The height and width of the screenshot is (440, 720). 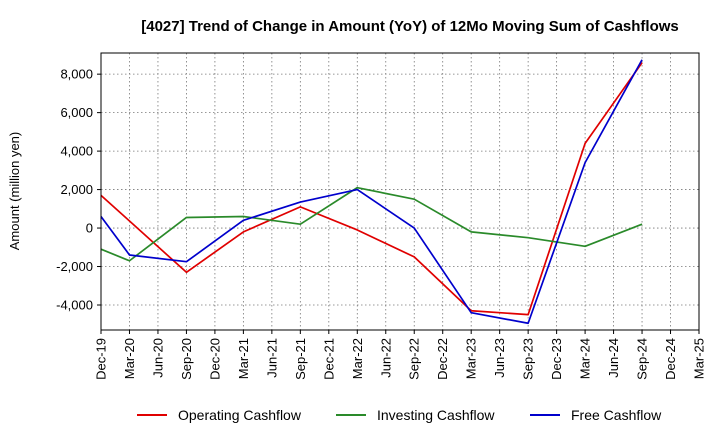 I want to click on y-tick-label: -2,000, so click(x=74, y=266).